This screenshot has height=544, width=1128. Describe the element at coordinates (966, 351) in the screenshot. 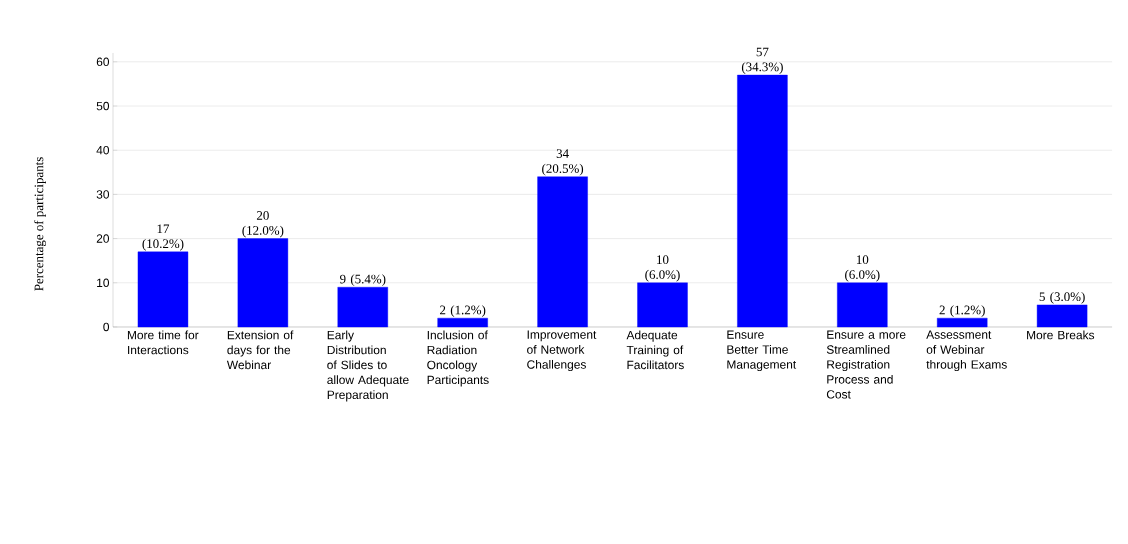

I see `x-tick-label: Assessment of Webinar through Exams` at that location.